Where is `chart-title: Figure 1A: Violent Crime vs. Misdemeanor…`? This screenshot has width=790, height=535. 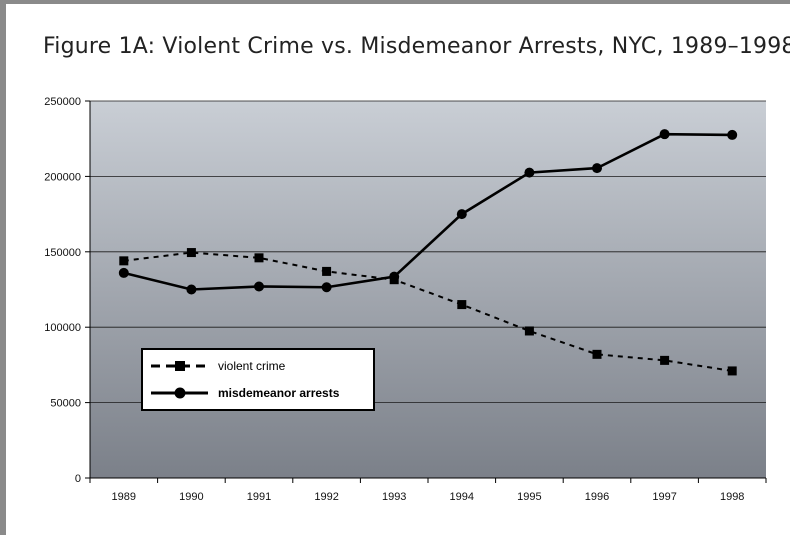 chart-title: Figure 1A: Violent Crime vs. Misdemeanor… is located at coordinates (416, 46).